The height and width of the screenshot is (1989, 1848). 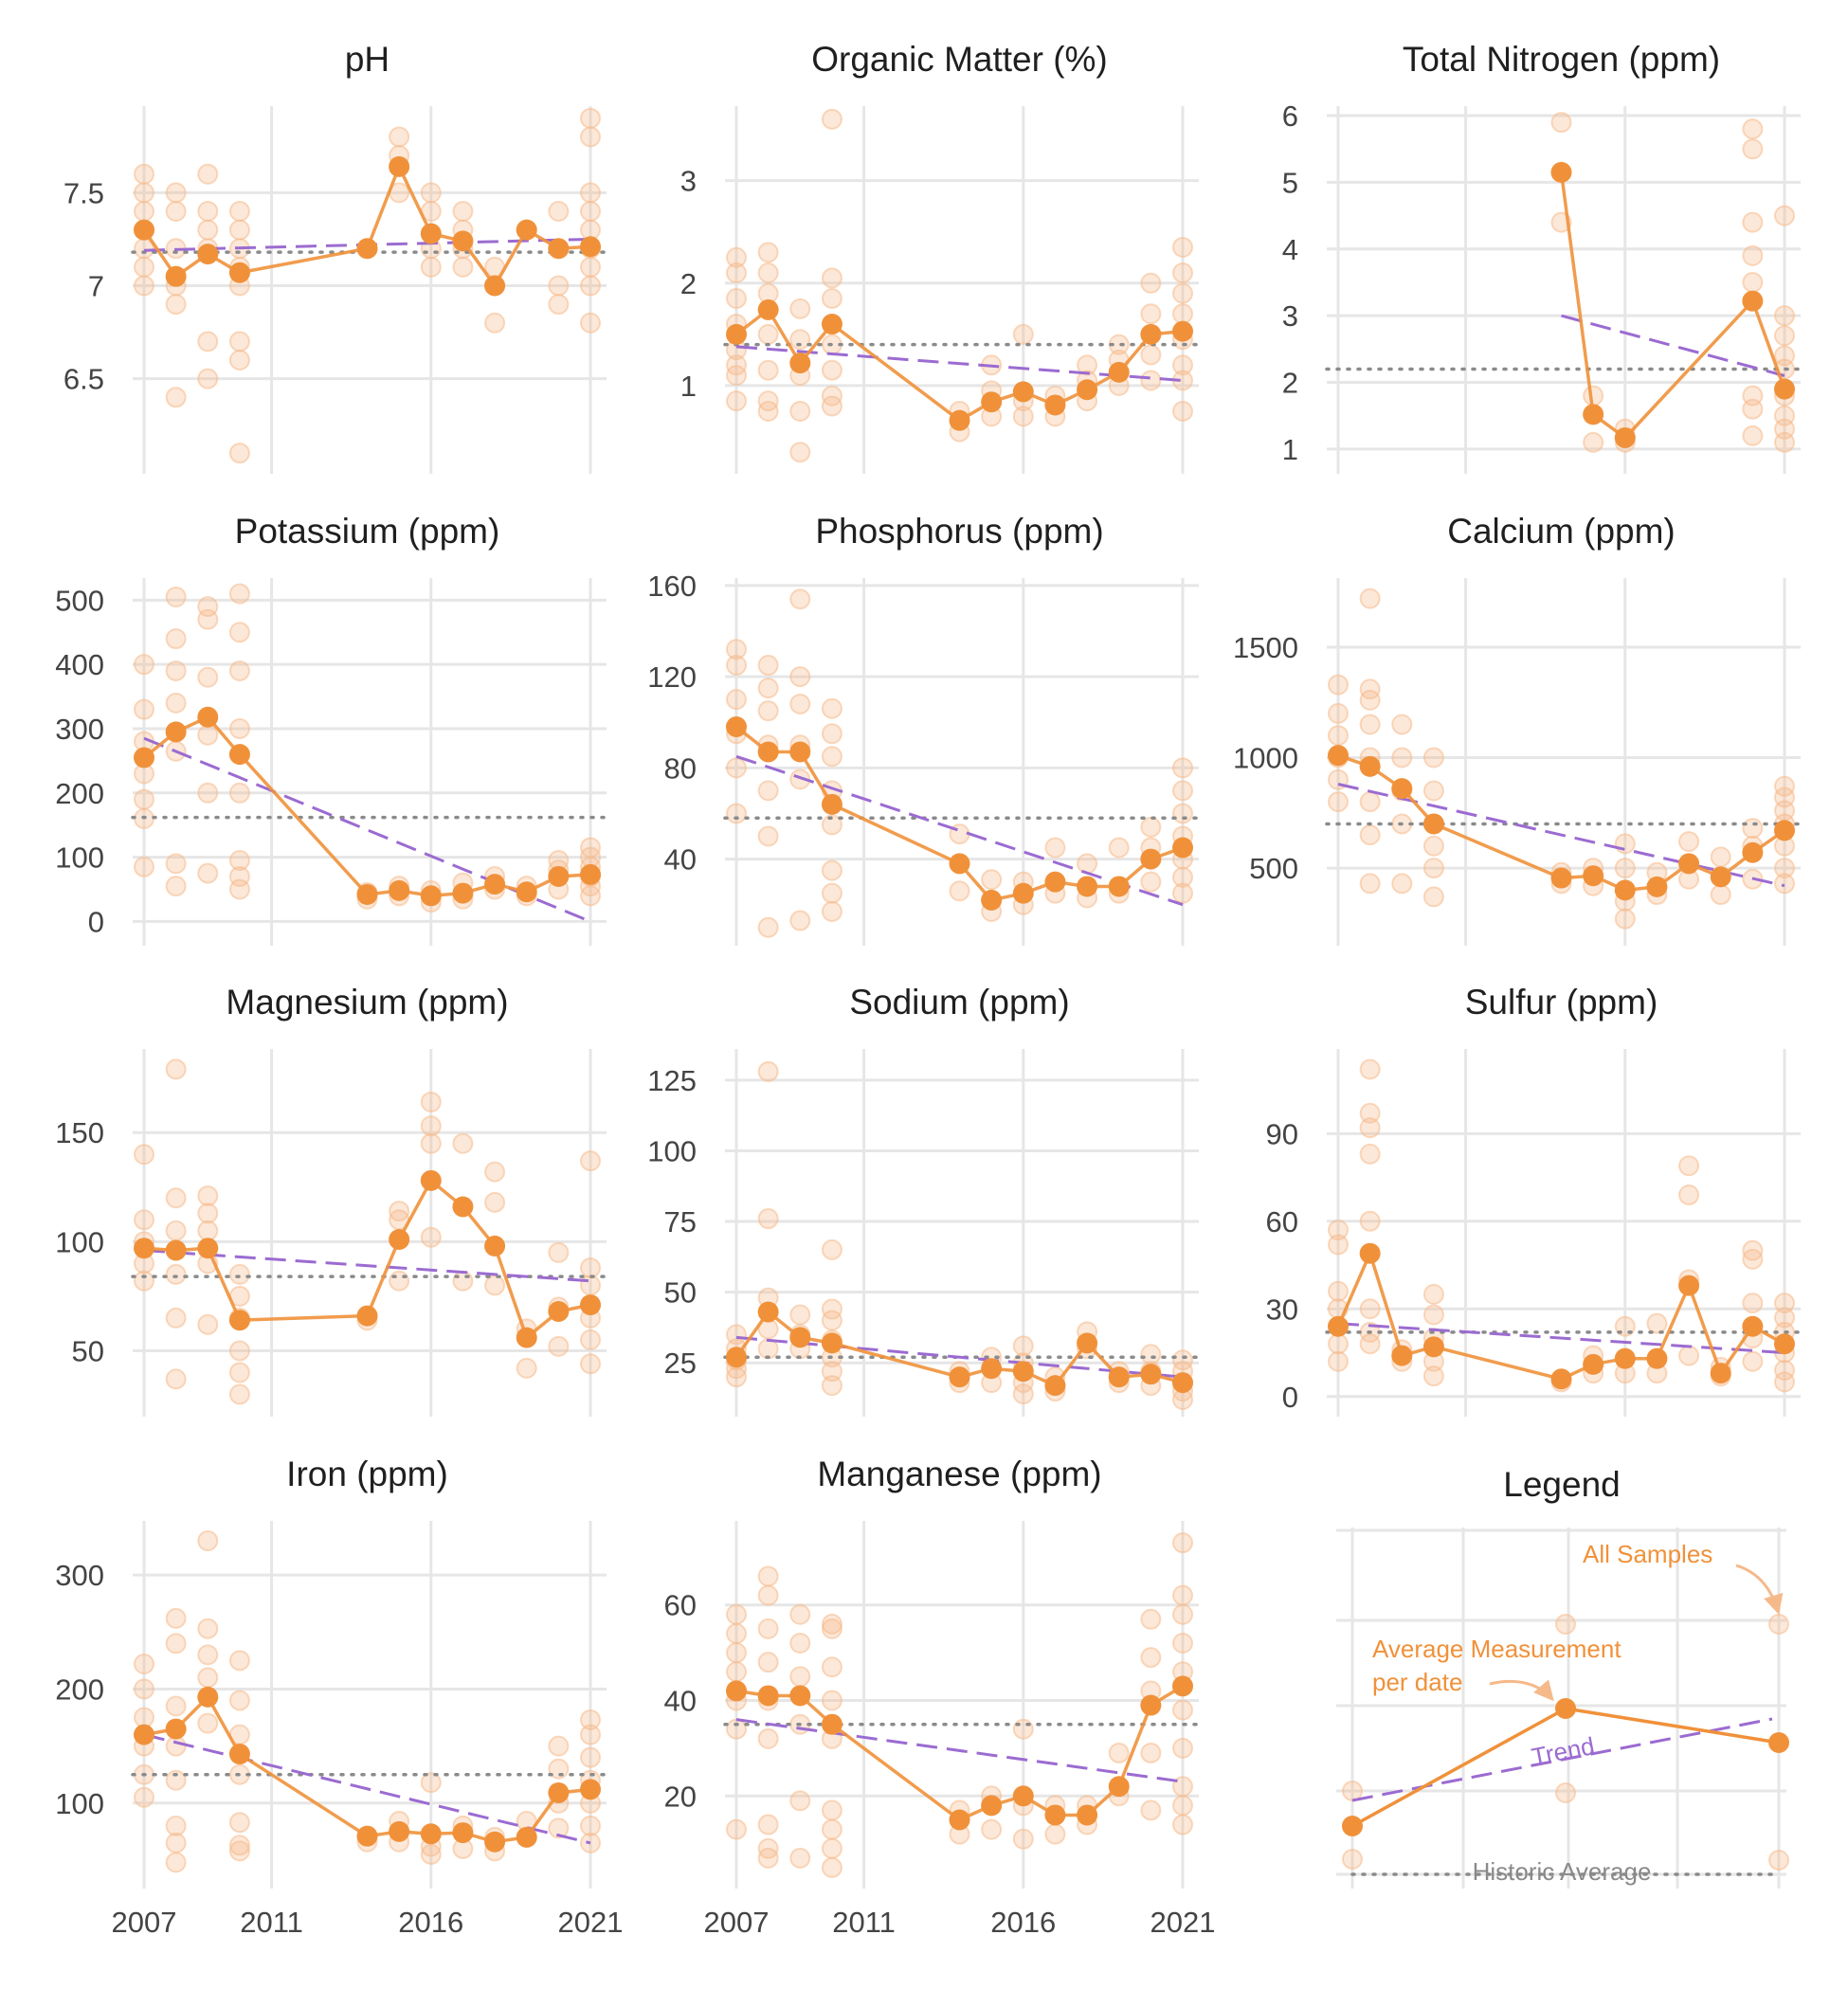 What do you see at coordinates (680, 768) in the screenshot?
I see `y-tick-label: 80` at bounding box center [680, 768].